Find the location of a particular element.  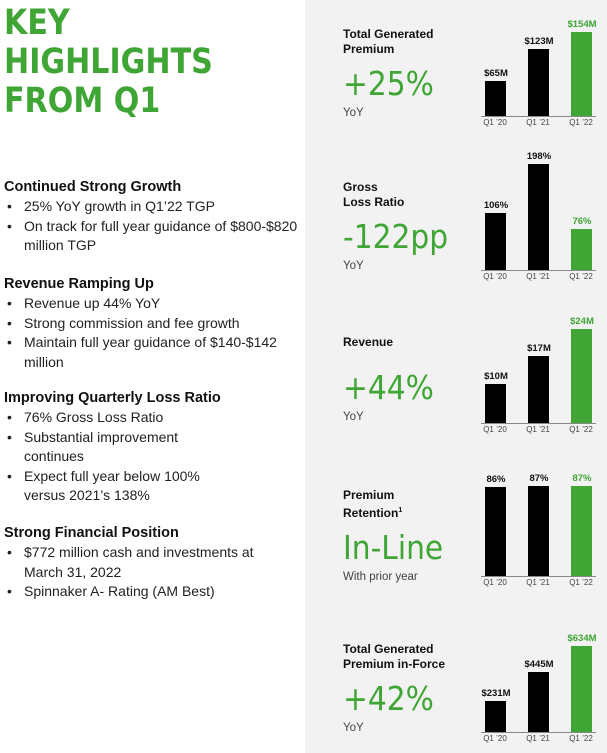

bullet-item: 76% Gross Loss Ratio is located at coordinates (152, 418).